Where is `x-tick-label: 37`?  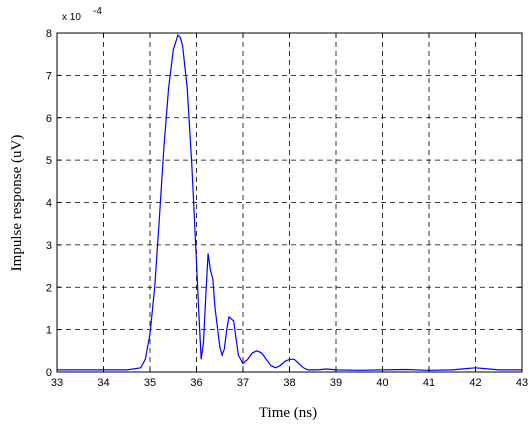
x-tick-label: 37 is located at coordinates (243, 383).